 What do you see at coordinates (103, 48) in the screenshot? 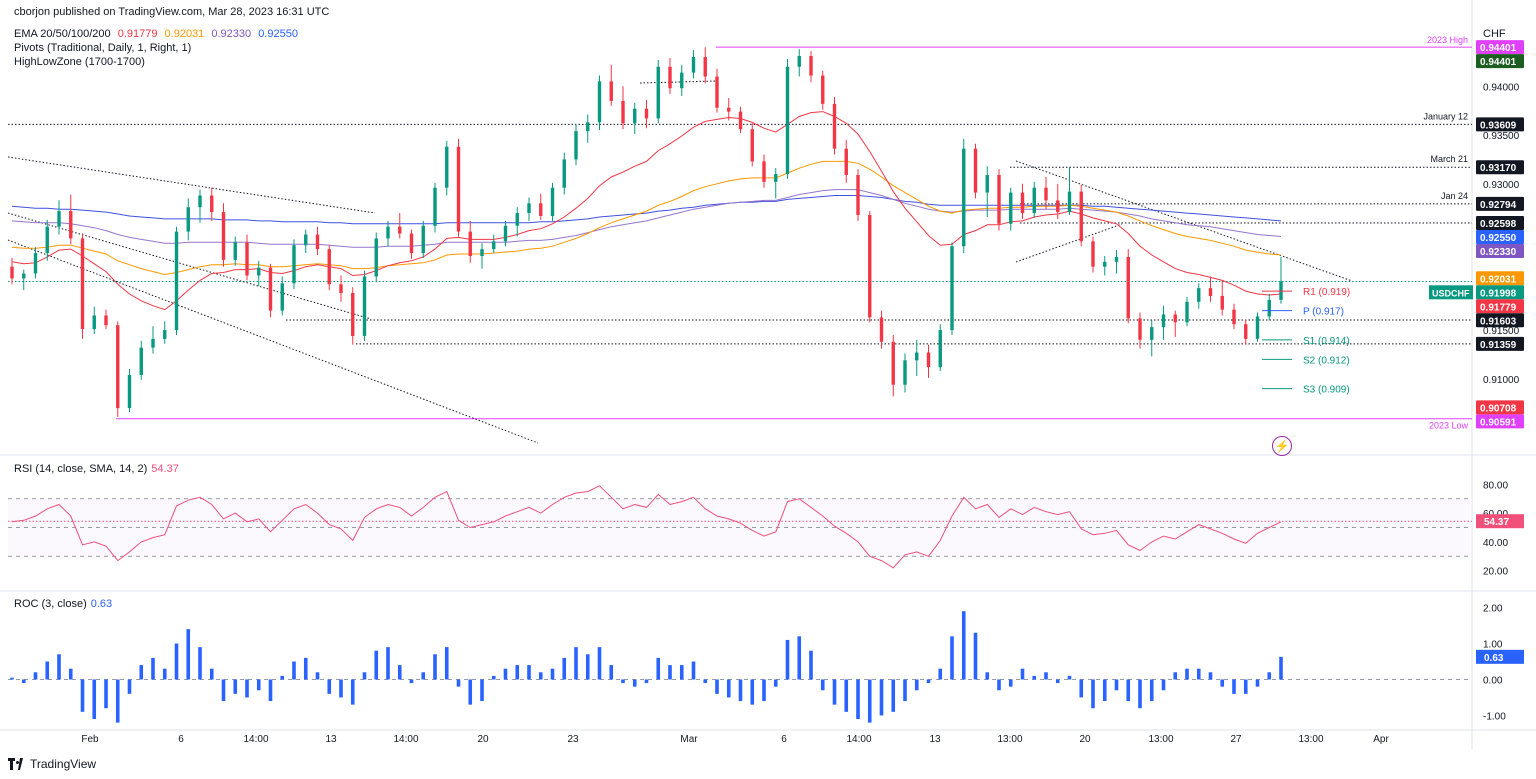
I see `pivots-legend: Pivots (Traditional, Daily, 1, Right, 1)` at bounding box center [103, 48].